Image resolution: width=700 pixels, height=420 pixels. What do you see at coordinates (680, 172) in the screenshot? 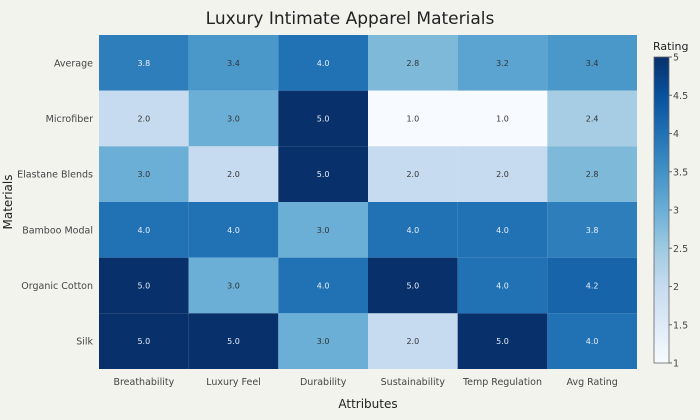
I see `colorbar-tick-label: 3.5` at bounding box center [680, 172].